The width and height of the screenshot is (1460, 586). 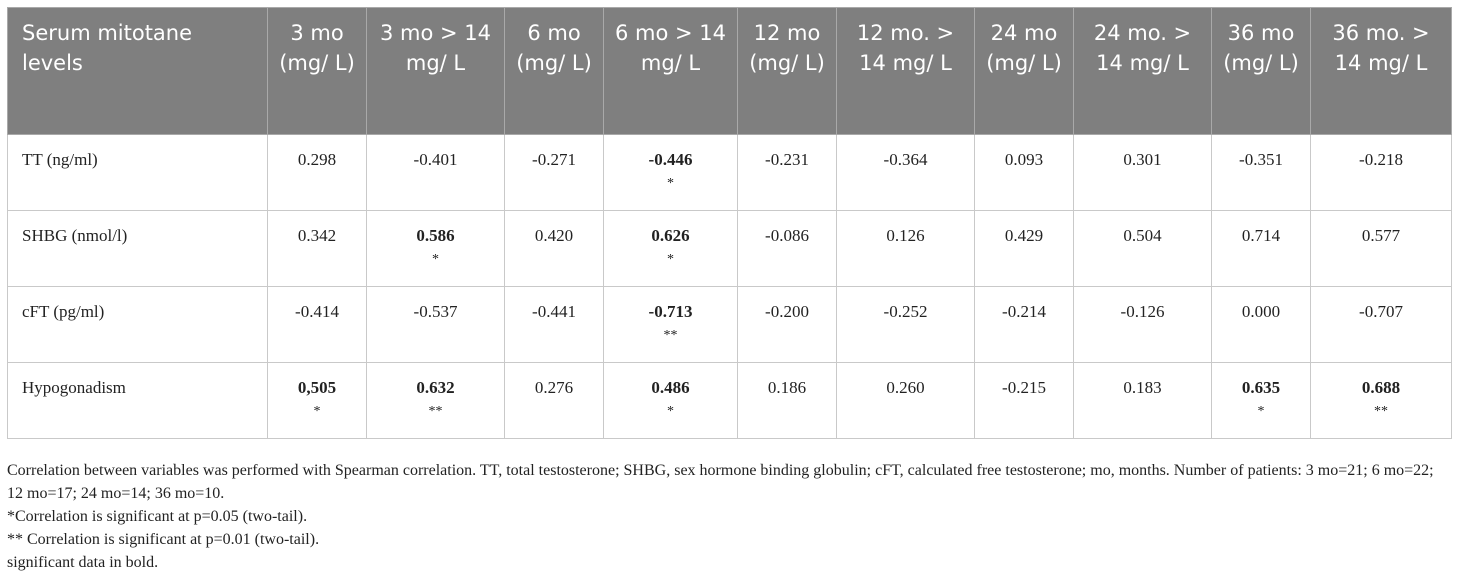 What do you see at coordinates (435, 324) in the screenshot?
I see `table-cell: -0.537` at bounding box center [435, 324].